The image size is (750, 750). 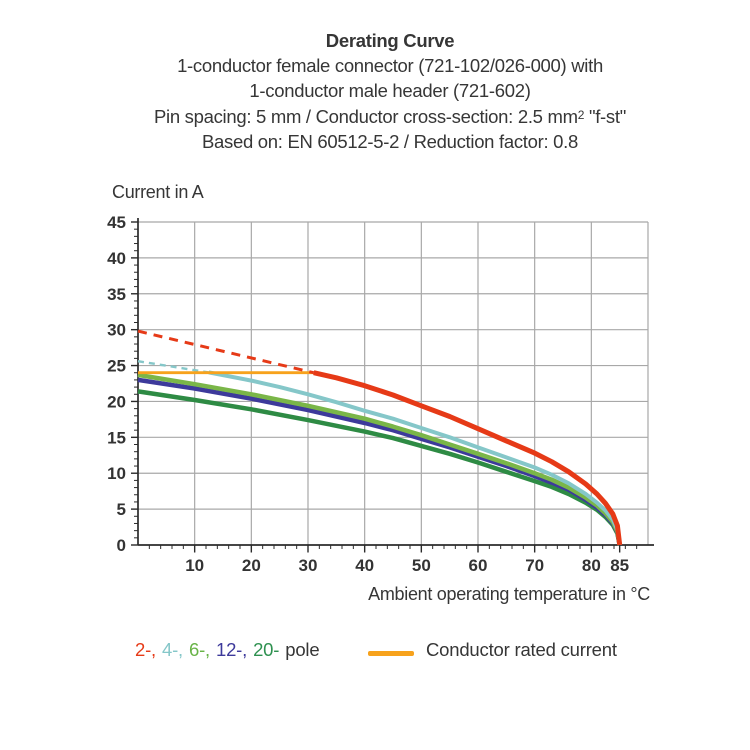 What do you see at coordinates (364, 565) in the screenshot?
I see `x-tick-label: 40` at bounding box center [364, 565].